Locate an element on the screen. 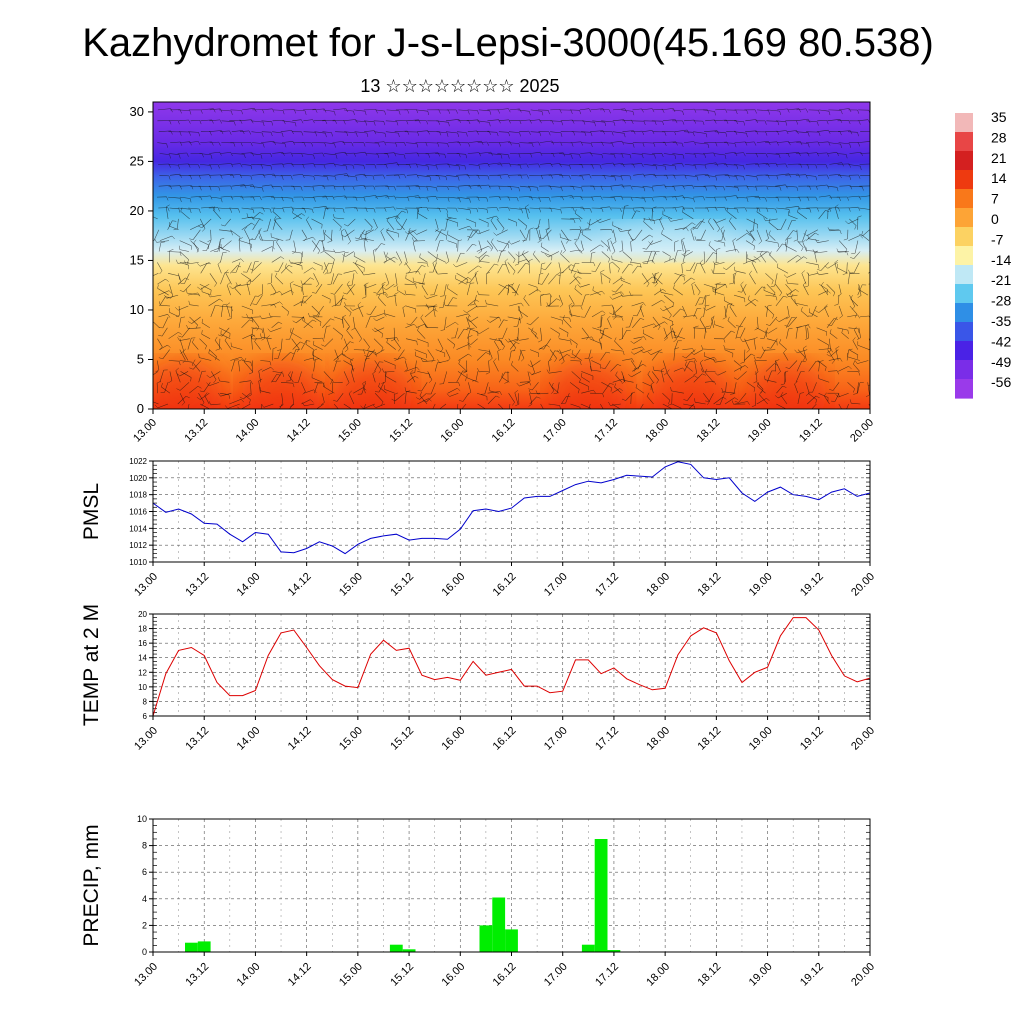 Image resolution: width=1024 pixels, height=1029 pixels. heatmap-ytick-label: 30 is located at coordinates (137, 111).